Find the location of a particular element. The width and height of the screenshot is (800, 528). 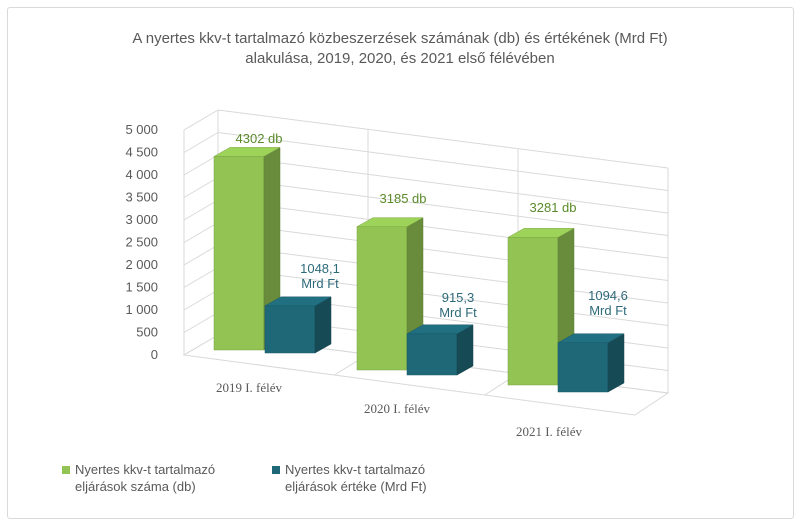

y-tick-label: 1 000 is located at coordinates (141, 309).